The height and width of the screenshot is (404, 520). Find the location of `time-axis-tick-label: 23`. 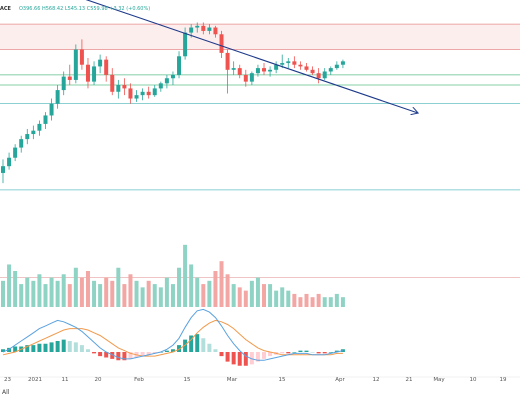

time-axis-tick-label: 23 is located at coordinates (7, 380).